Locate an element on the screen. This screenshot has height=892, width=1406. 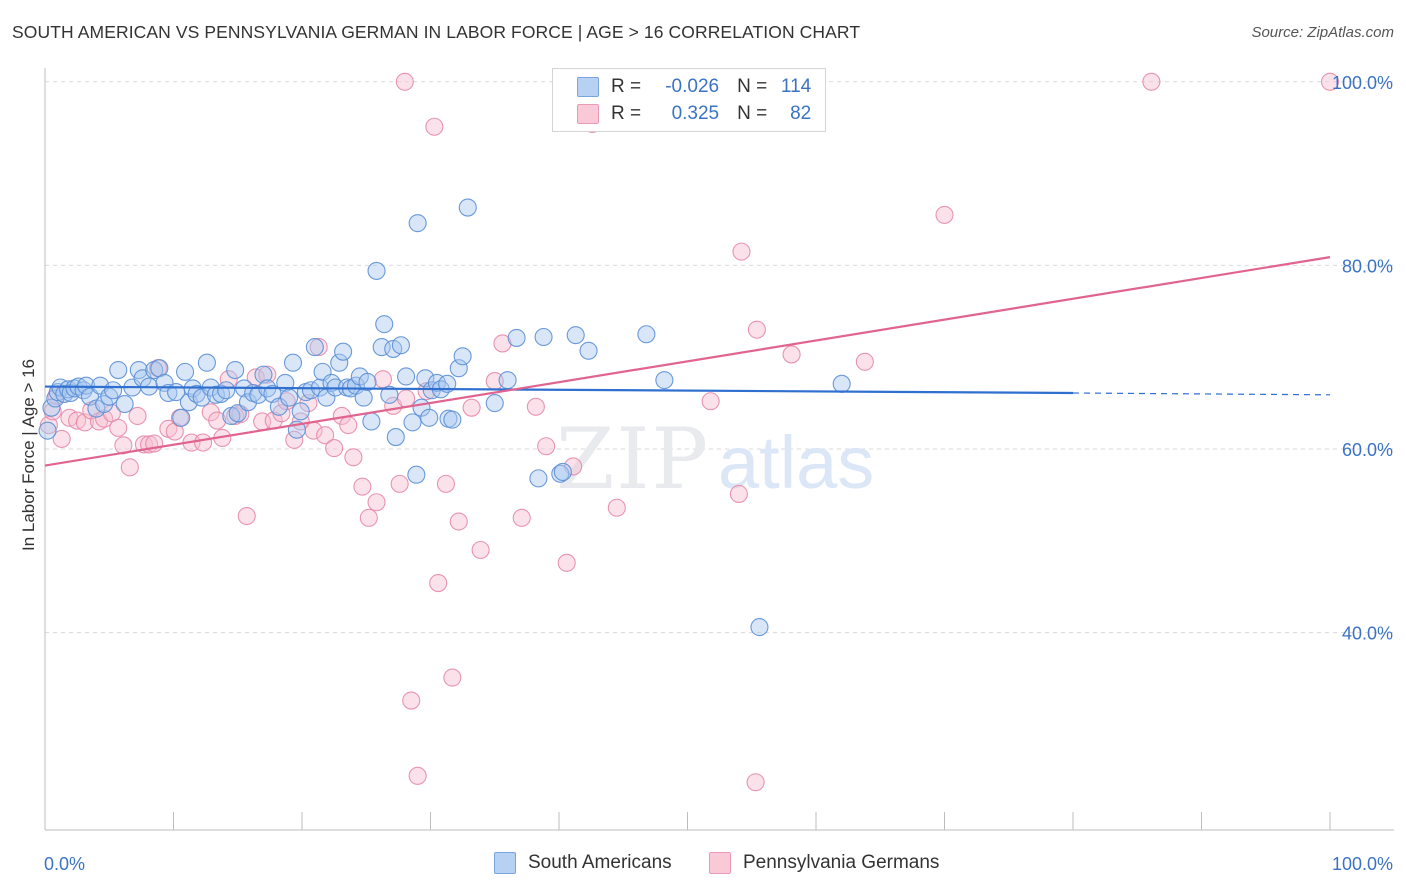
watermark: ZIP atlas is located at coordinates (715, 459).